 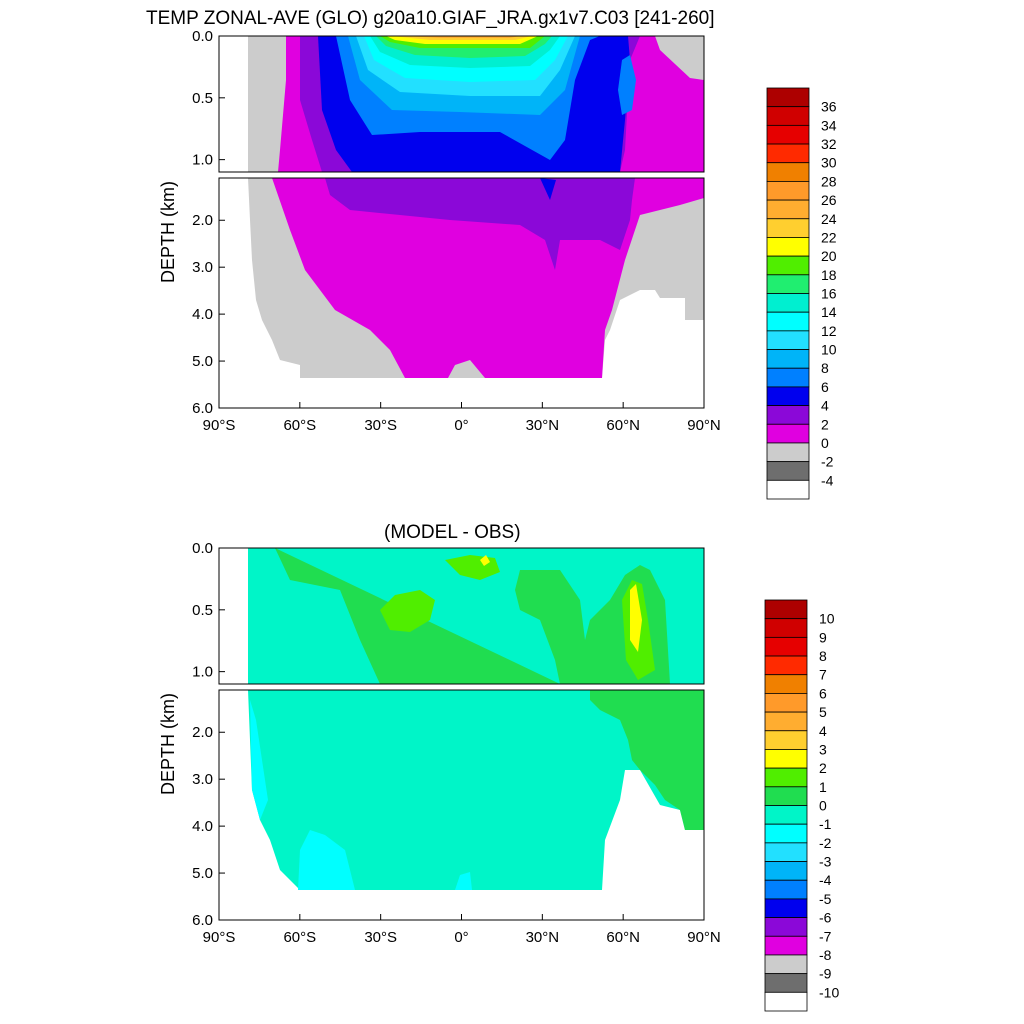 What do you see at coordinates (476, 790) in the screenshot?
I see `bot-lower-cyan` at bounding box center [476, 790].